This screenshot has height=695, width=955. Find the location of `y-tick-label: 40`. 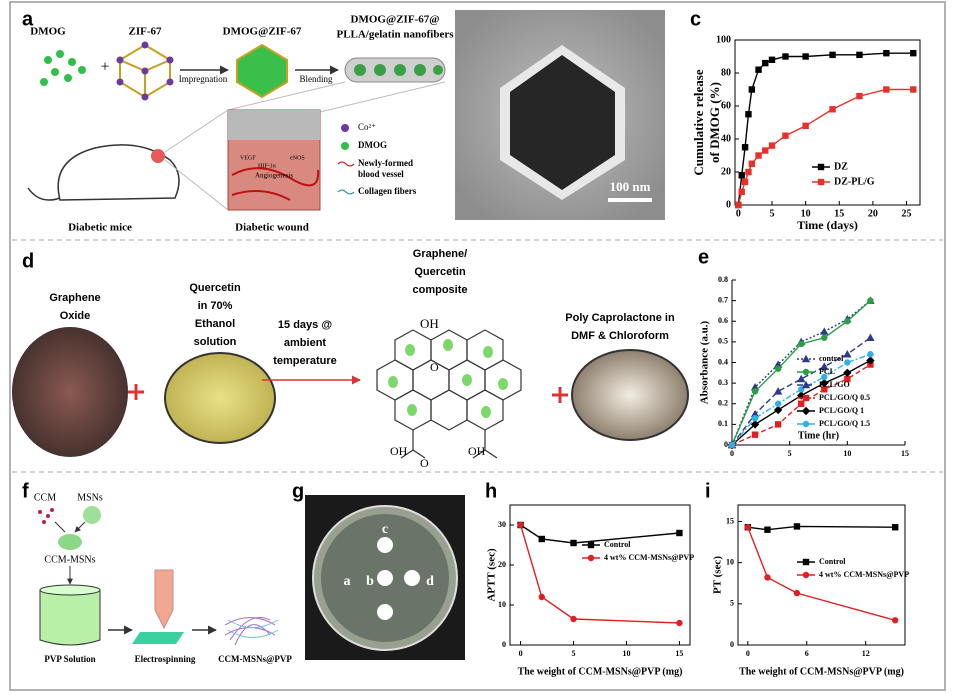

y-tick-label: 40 is located at coordinates (726, 138).